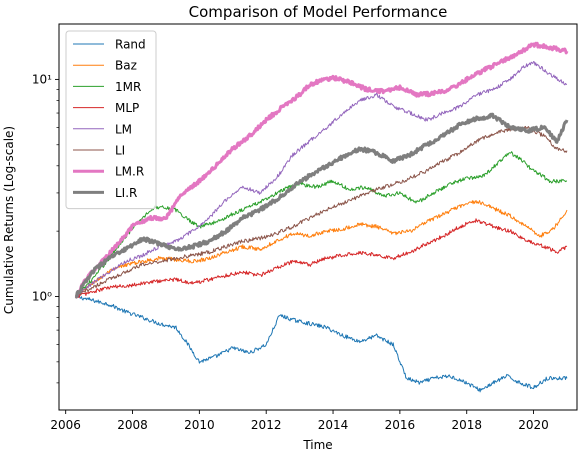 This screenshot has height=452, width=578. Describe the element at coordinates (126, 66) in the screenshot. I see `legend-label: Baz` at that location.